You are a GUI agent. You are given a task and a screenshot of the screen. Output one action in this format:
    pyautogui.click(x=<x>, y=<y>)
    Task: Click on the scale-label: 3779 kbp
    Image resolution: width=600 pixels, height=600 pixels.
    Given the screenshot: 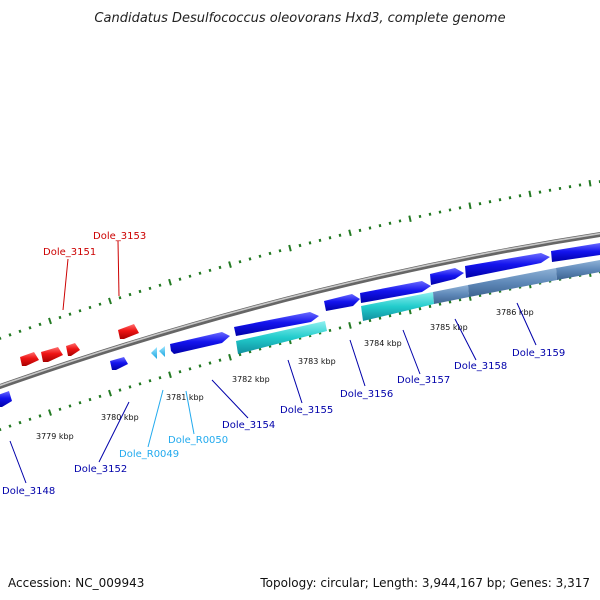 What is the action you would take?
    pyautogui.click(x=55, y=436)
    